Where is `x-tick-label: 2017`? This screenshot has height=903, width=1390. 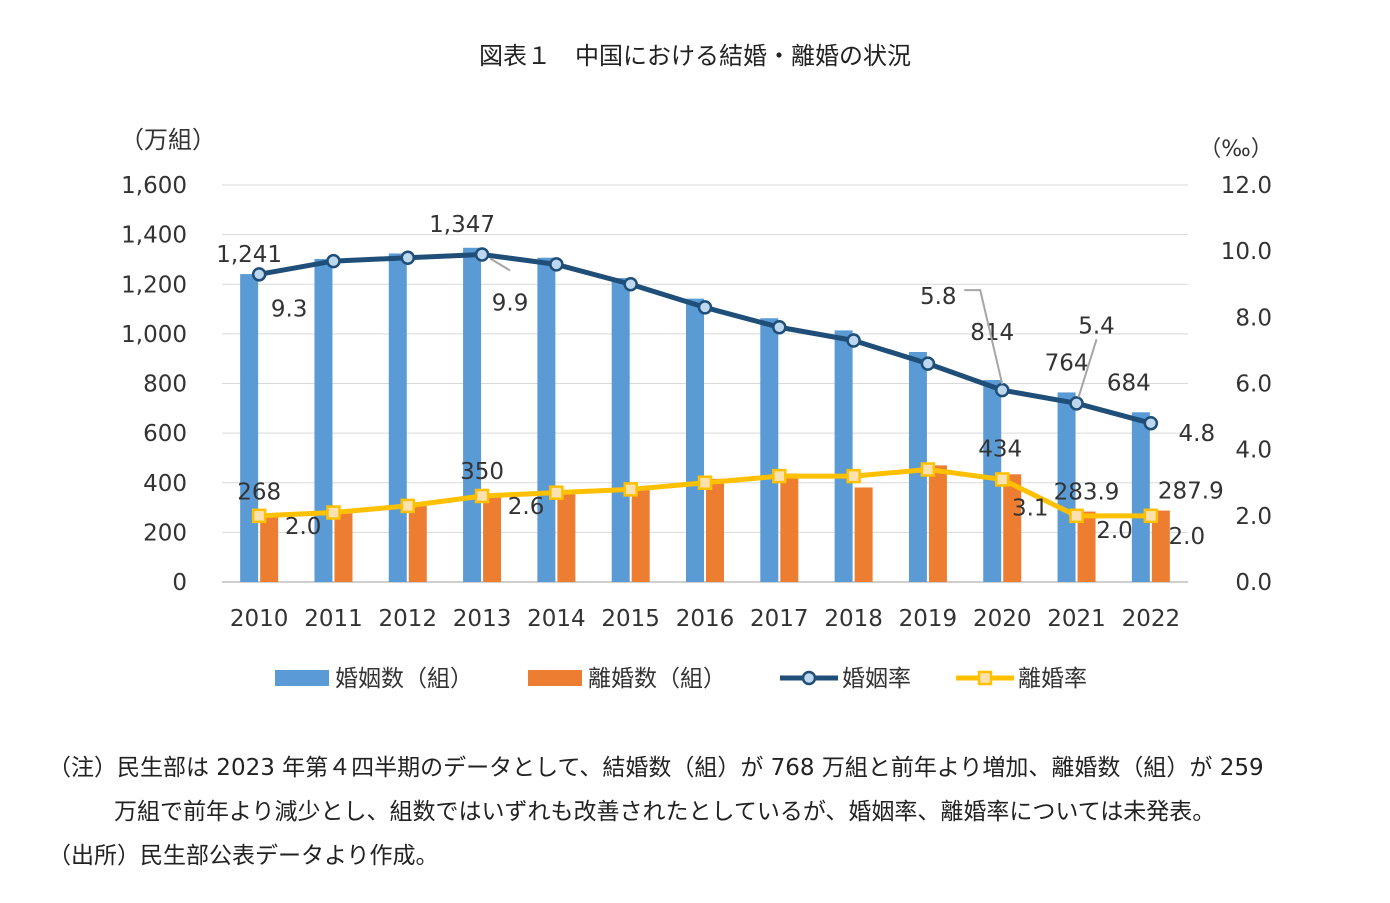
x-tick-label: 2017 is located at coordinates (779, 619).